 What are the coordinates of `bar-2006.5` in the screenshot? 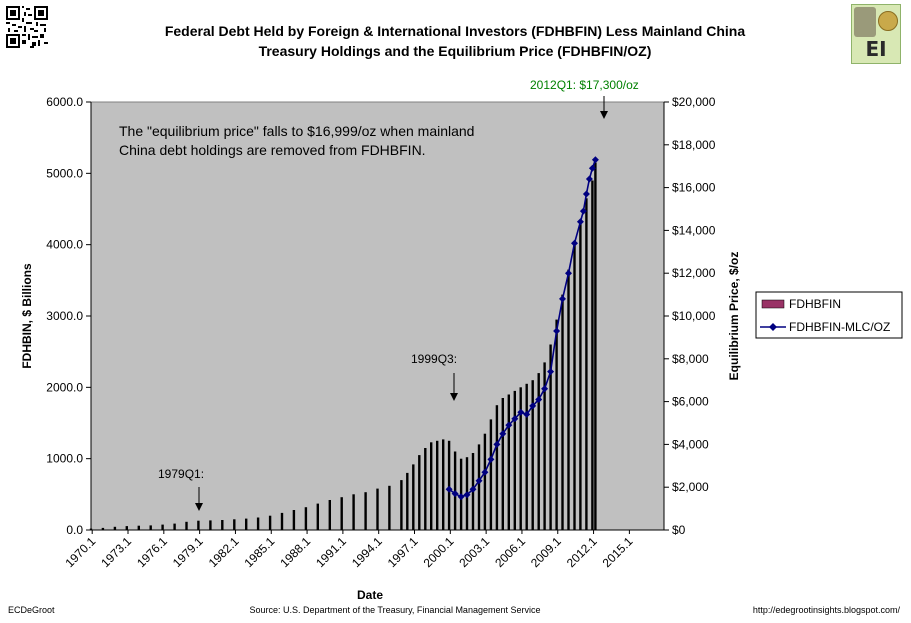 It's located at (526, 456).